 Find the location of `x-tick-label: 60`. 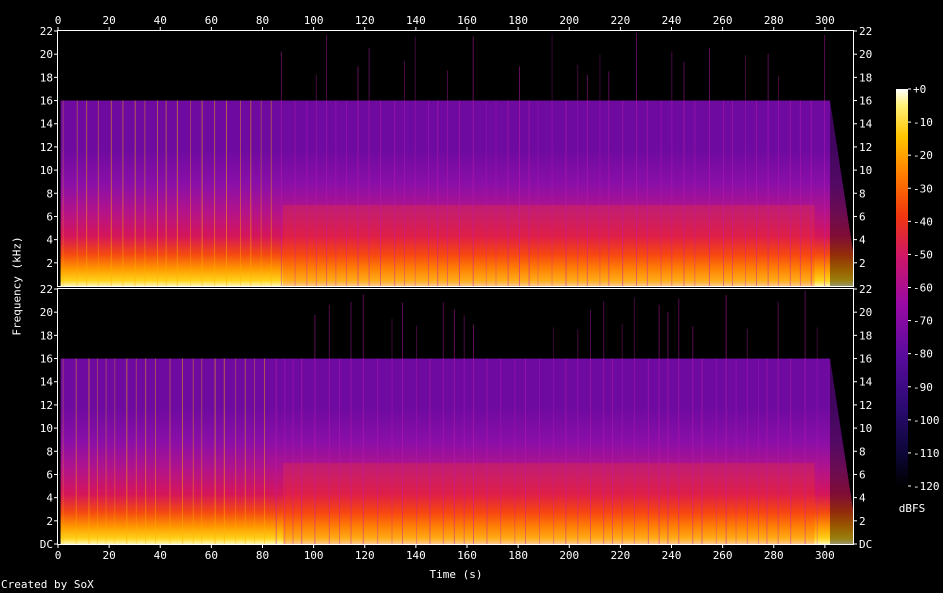

x-tick-label: 60 is located at coordinates (211, 555).